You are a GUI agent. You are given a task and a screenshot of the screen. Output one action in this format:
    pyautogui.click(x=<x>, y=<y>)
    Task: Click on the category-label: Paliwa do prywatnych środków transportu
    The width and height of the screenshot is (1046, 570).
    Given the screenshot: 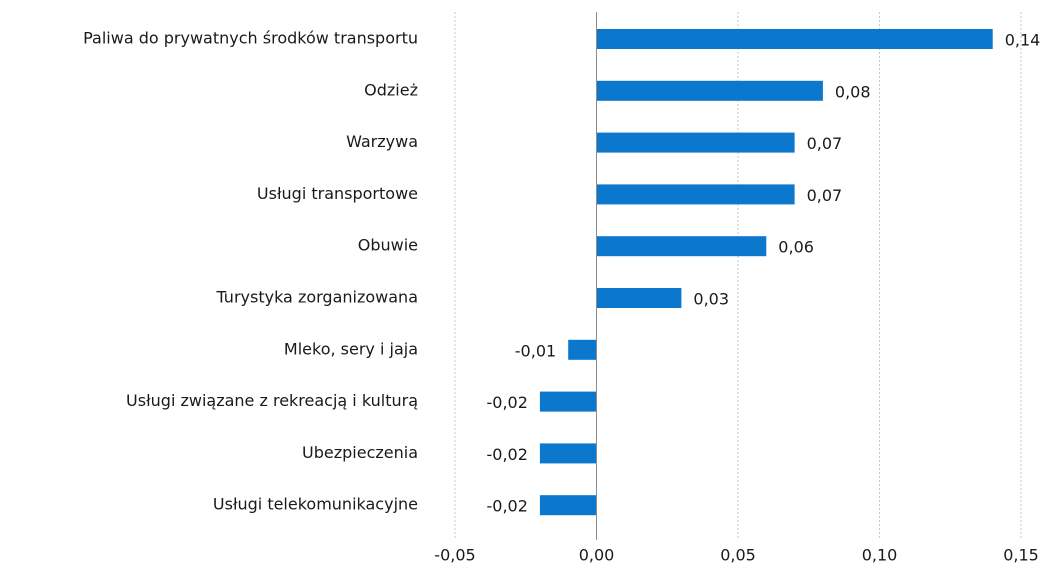 What is the action you would take?
    pyautogui.click(x=250, y=38)
    